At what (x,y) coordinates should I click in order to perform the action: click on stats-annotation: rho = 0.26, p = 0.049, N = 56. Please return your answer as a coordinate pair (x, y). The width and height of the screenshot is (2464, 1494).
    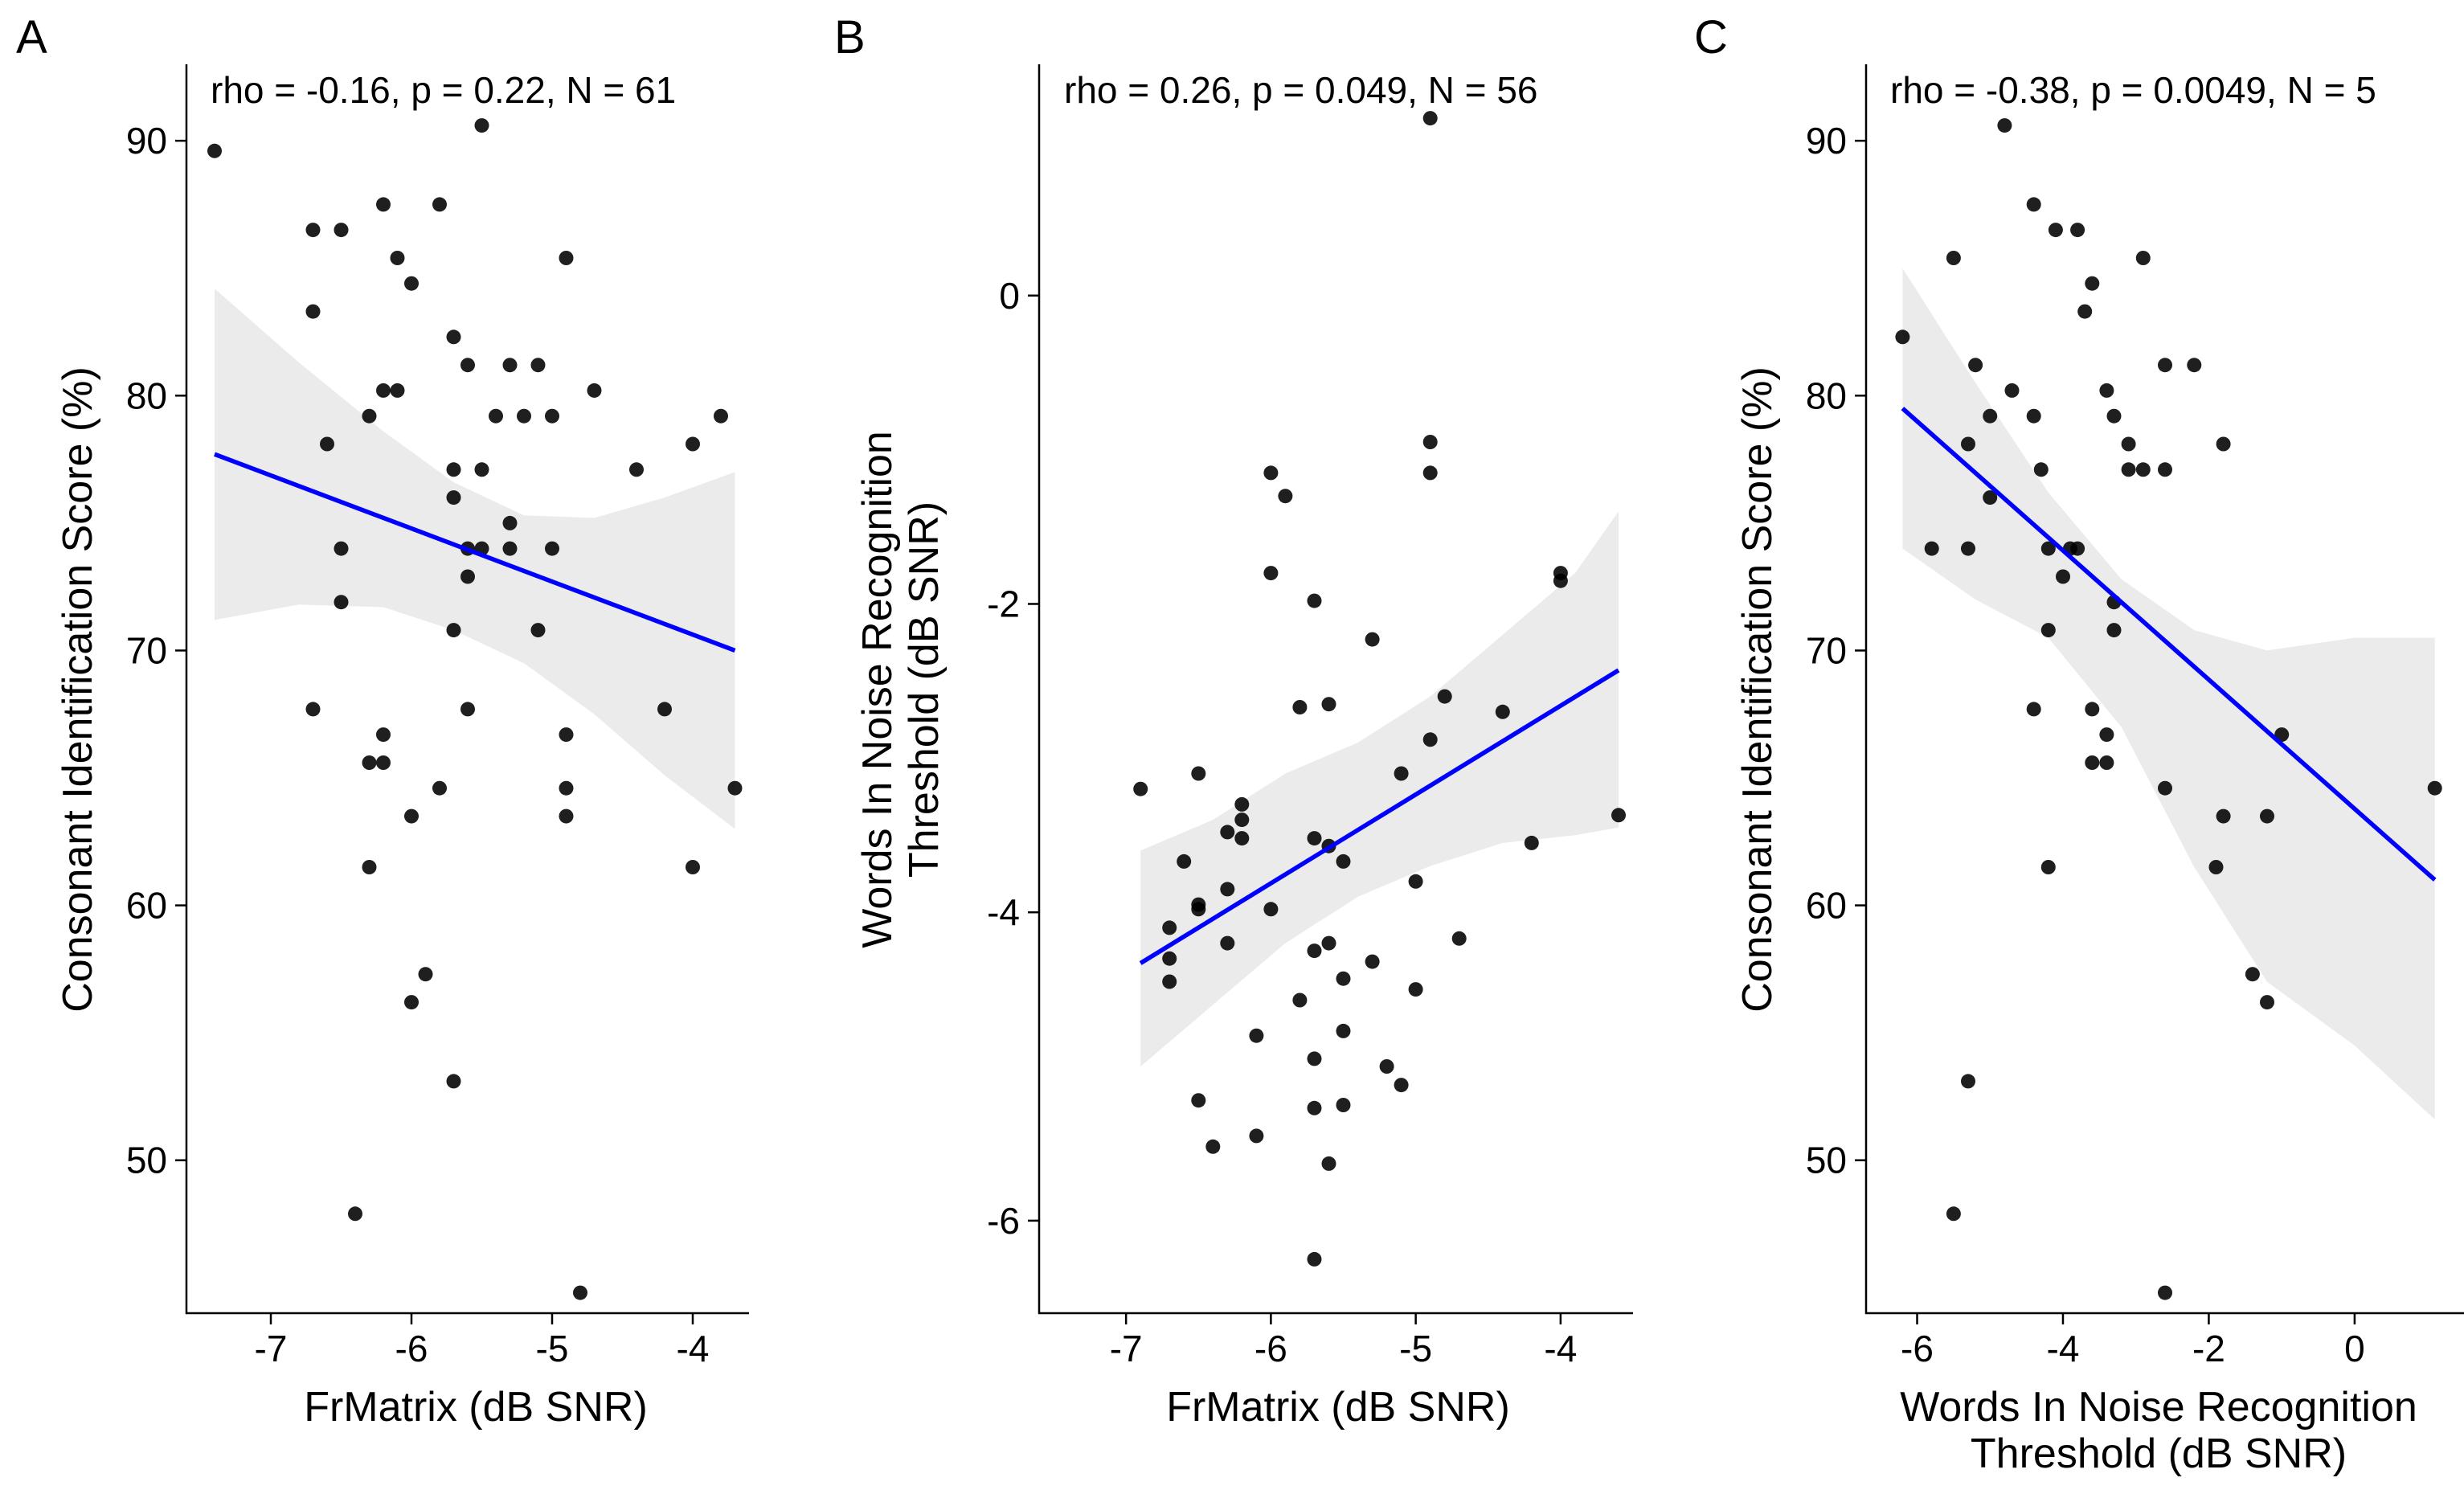
    Looking at the image, I should click on (1301, 90).